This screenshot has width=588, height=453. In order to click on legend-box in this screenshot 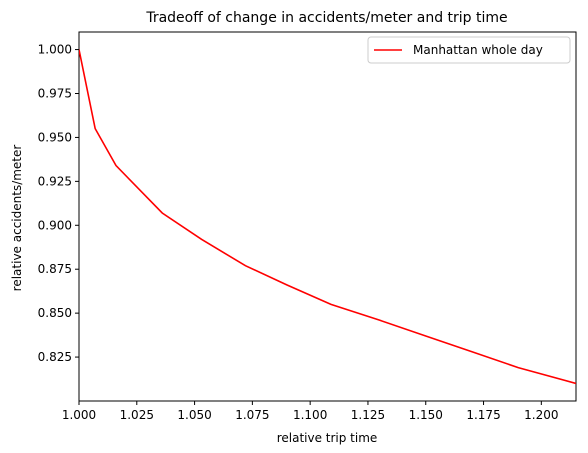, I will do `click(469, 50)`.